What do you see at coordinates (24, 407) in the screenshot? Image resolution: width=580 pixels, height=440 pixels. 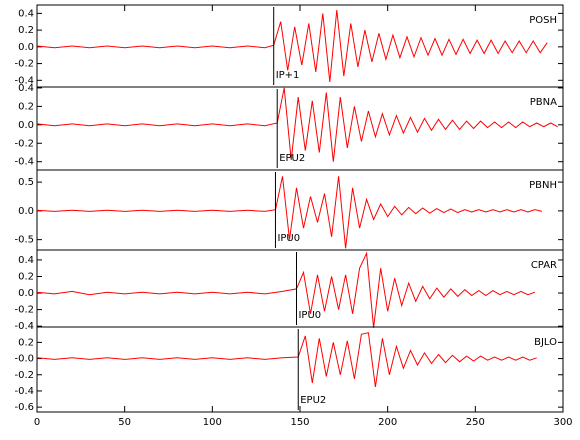 I see `y-tick-label: -0.6` at bounding box center [24, 407].